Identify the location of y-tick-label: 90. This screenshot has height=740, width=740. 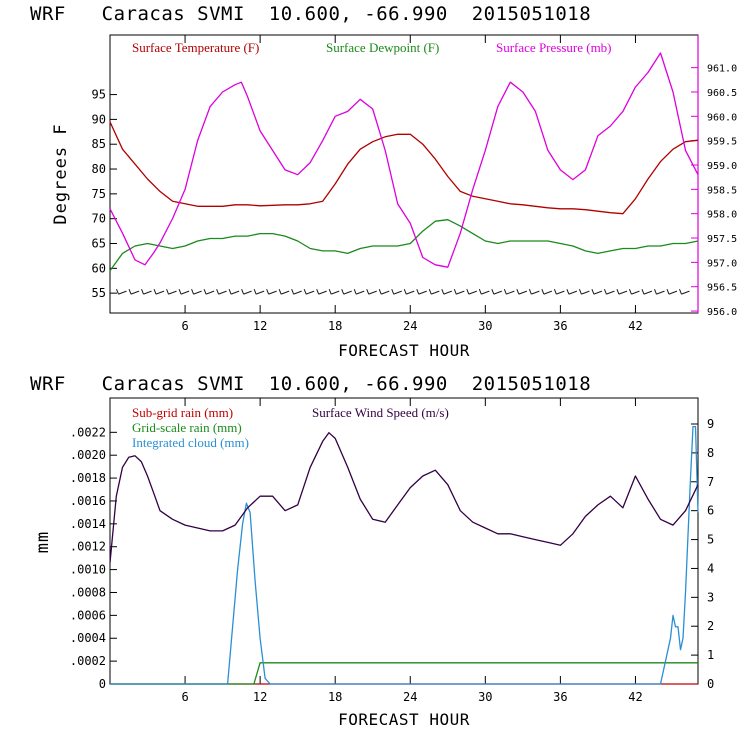
(99, 119).